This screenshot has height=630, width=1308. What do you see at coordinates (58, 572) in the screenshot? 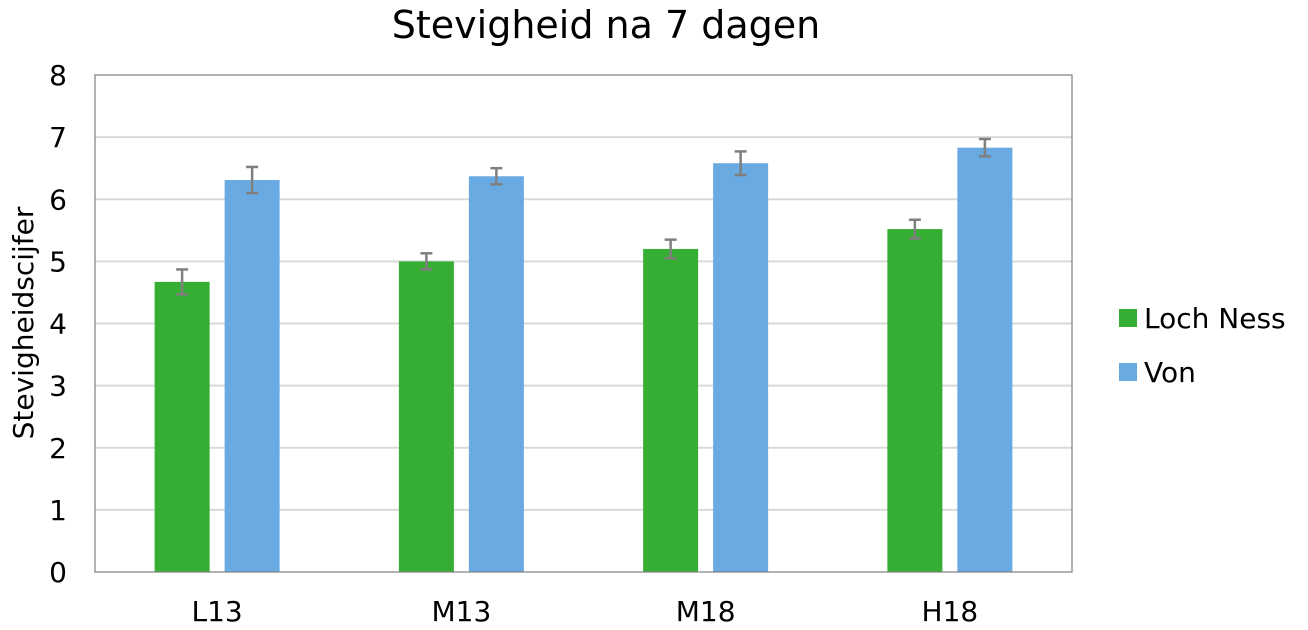
I see `y-tick-label: 0` at bounding box center [58, 572].